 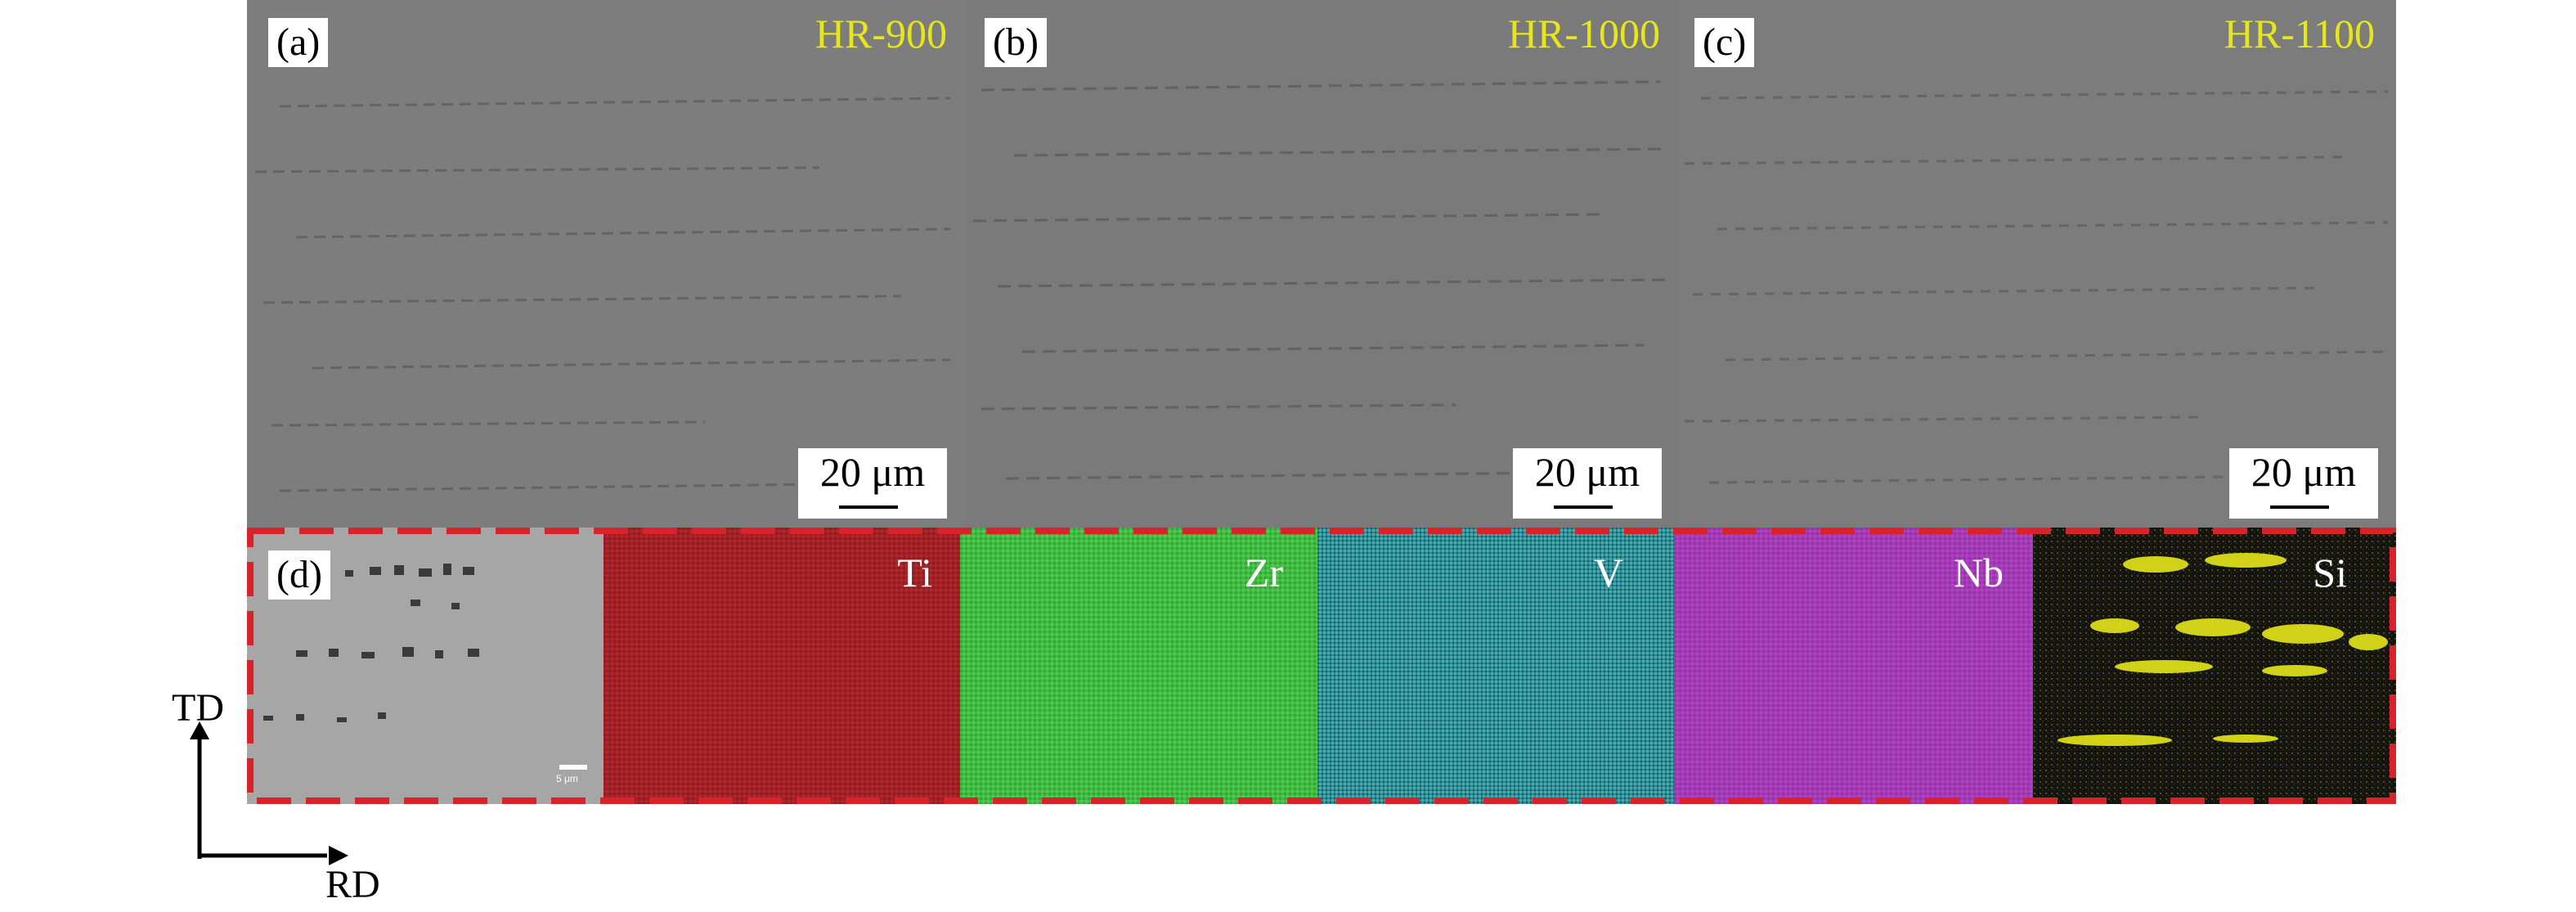 What do you see at coordinates (1724, 43) in the screenshot?
I see `panel-label: (c)` at bounding box center [1724, 43].